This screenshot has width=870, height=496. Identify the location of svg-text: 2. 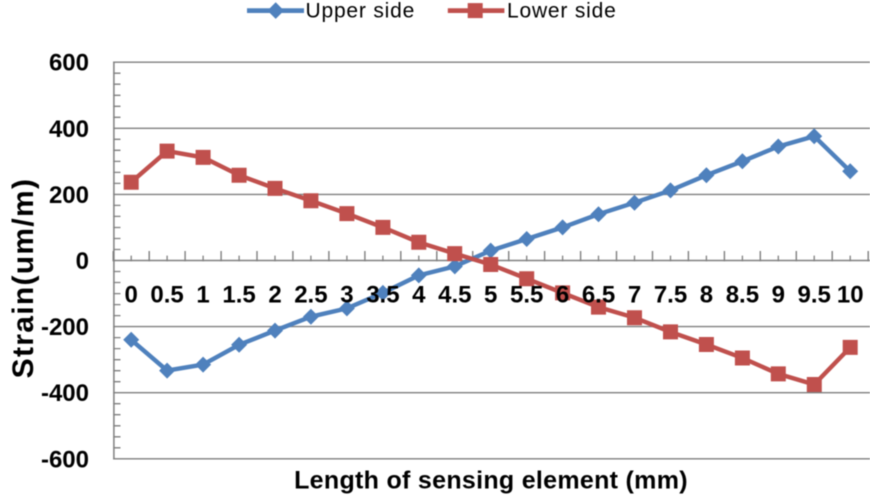
(274, 295).